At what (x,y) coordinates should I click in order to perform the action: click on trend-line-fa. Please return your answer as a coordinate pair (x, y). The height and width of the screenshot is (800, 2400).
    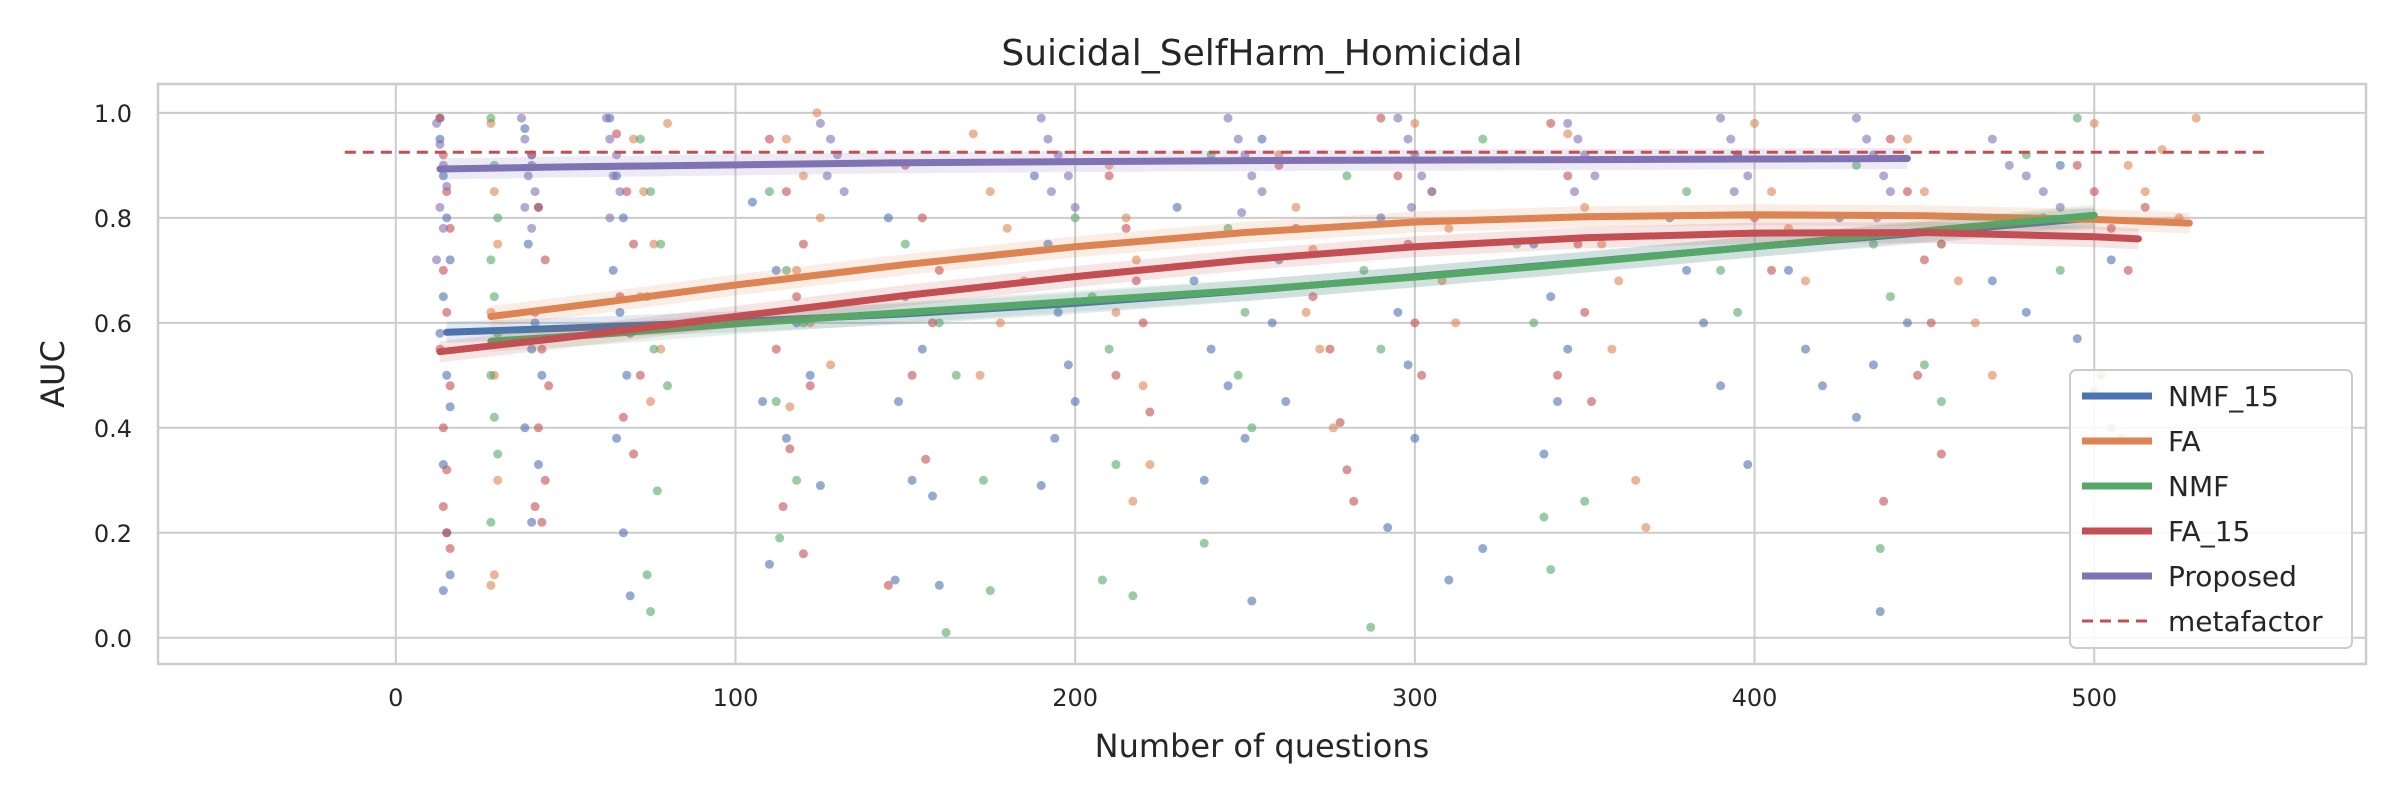
    Looking at the image, I should click on (1340, 266).